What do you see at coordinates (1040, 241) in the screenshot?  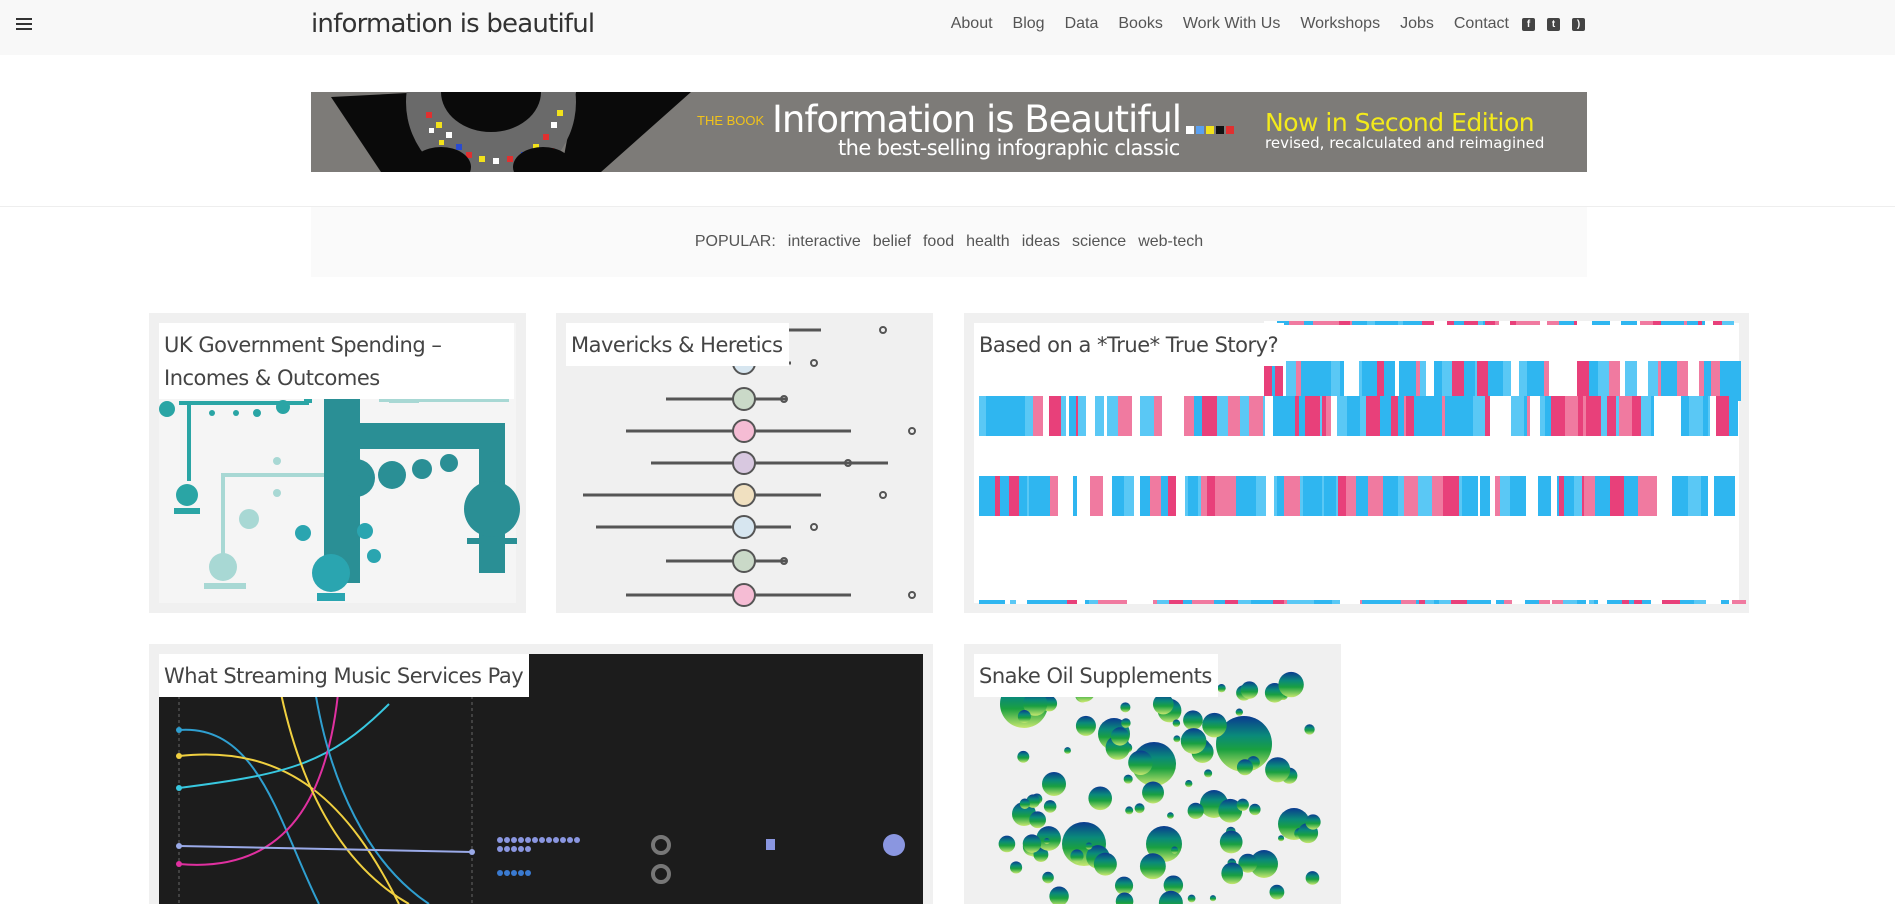 I see `tag-ideas: ideas` at bounding box center [1040, 241].